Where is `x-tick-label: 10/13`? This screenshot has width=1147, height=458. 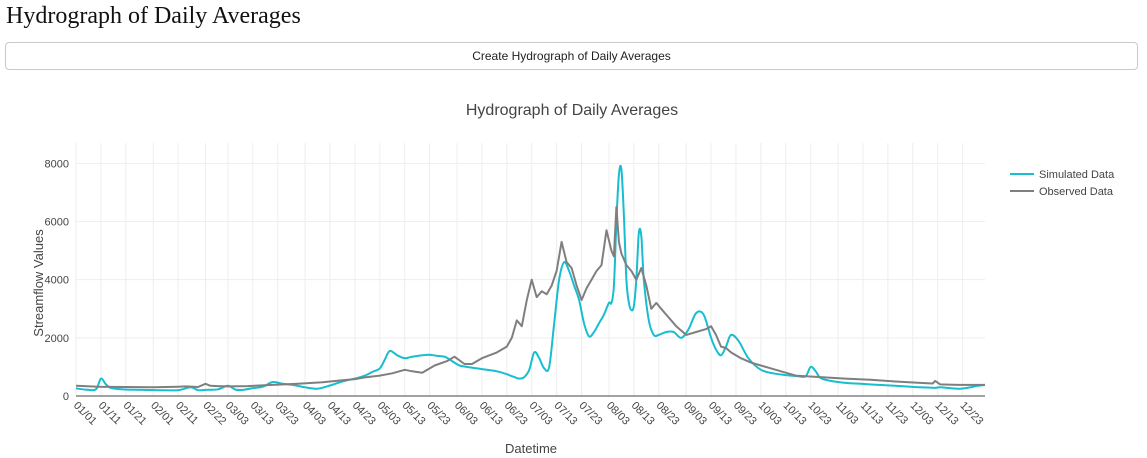 x-tick-label: 10/13 is located at coordinates (795, 414).